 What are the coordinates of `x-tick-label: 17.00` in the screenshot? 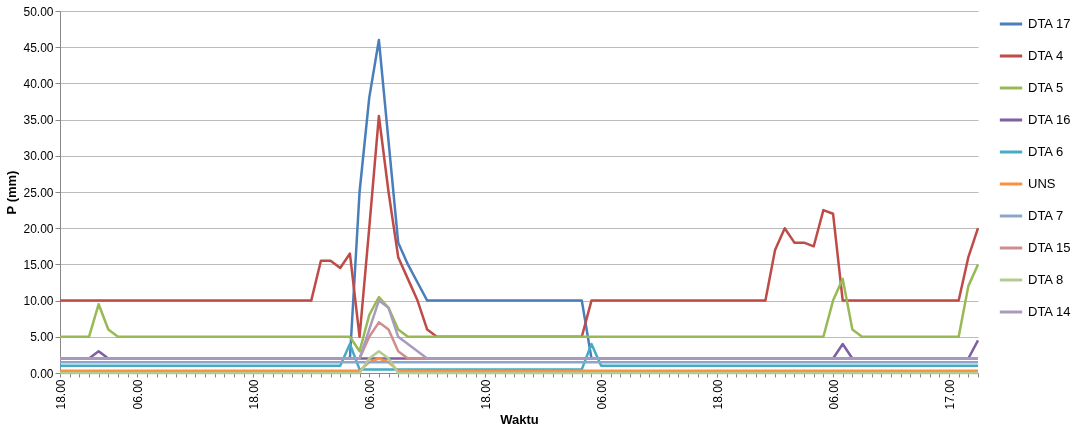 It's located at (949, 394).